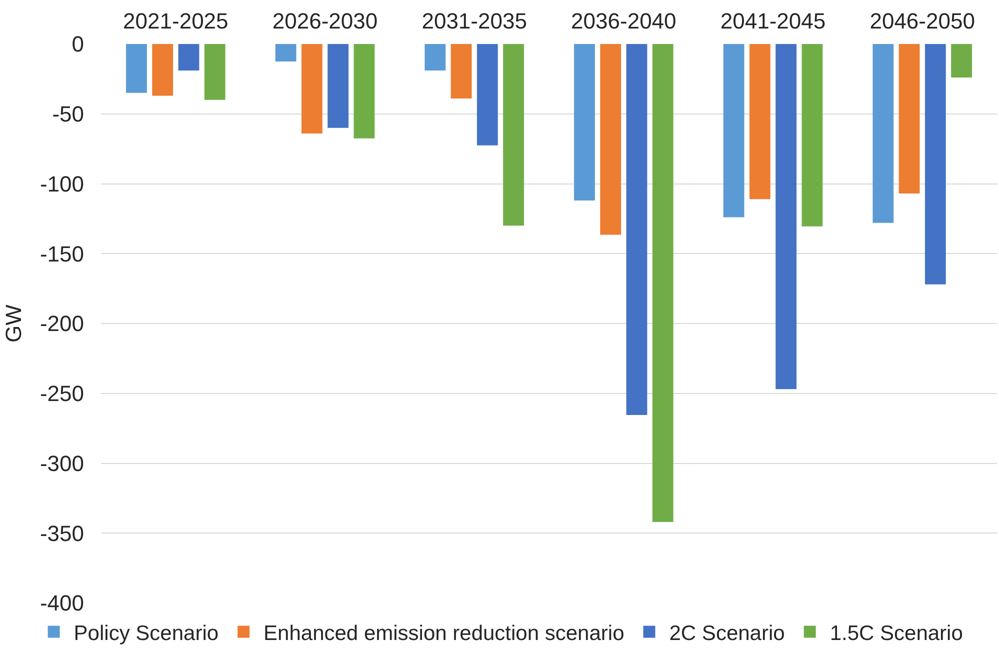  What do you see at coordinates (78, 44) in the screenshot?
I see `y-tick-label: 0` at bounding box center [78, 44].